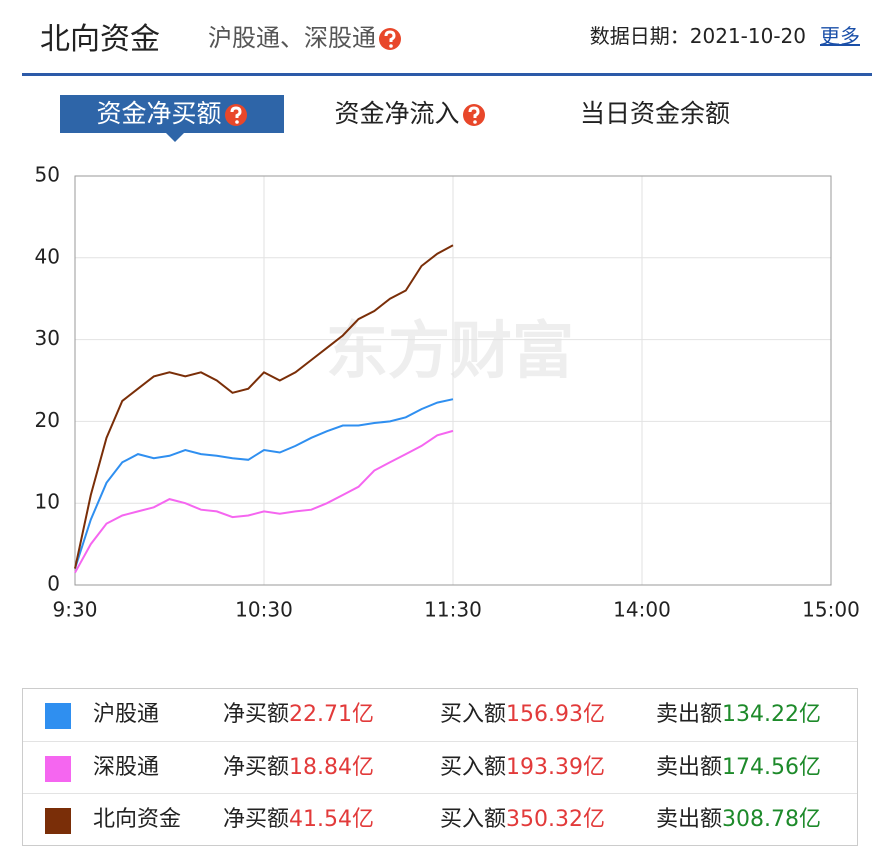 Image resolution: width=876 pixels, height=846 pixels. I want to click on tab-label: 资金净流入, so click(397, 113).